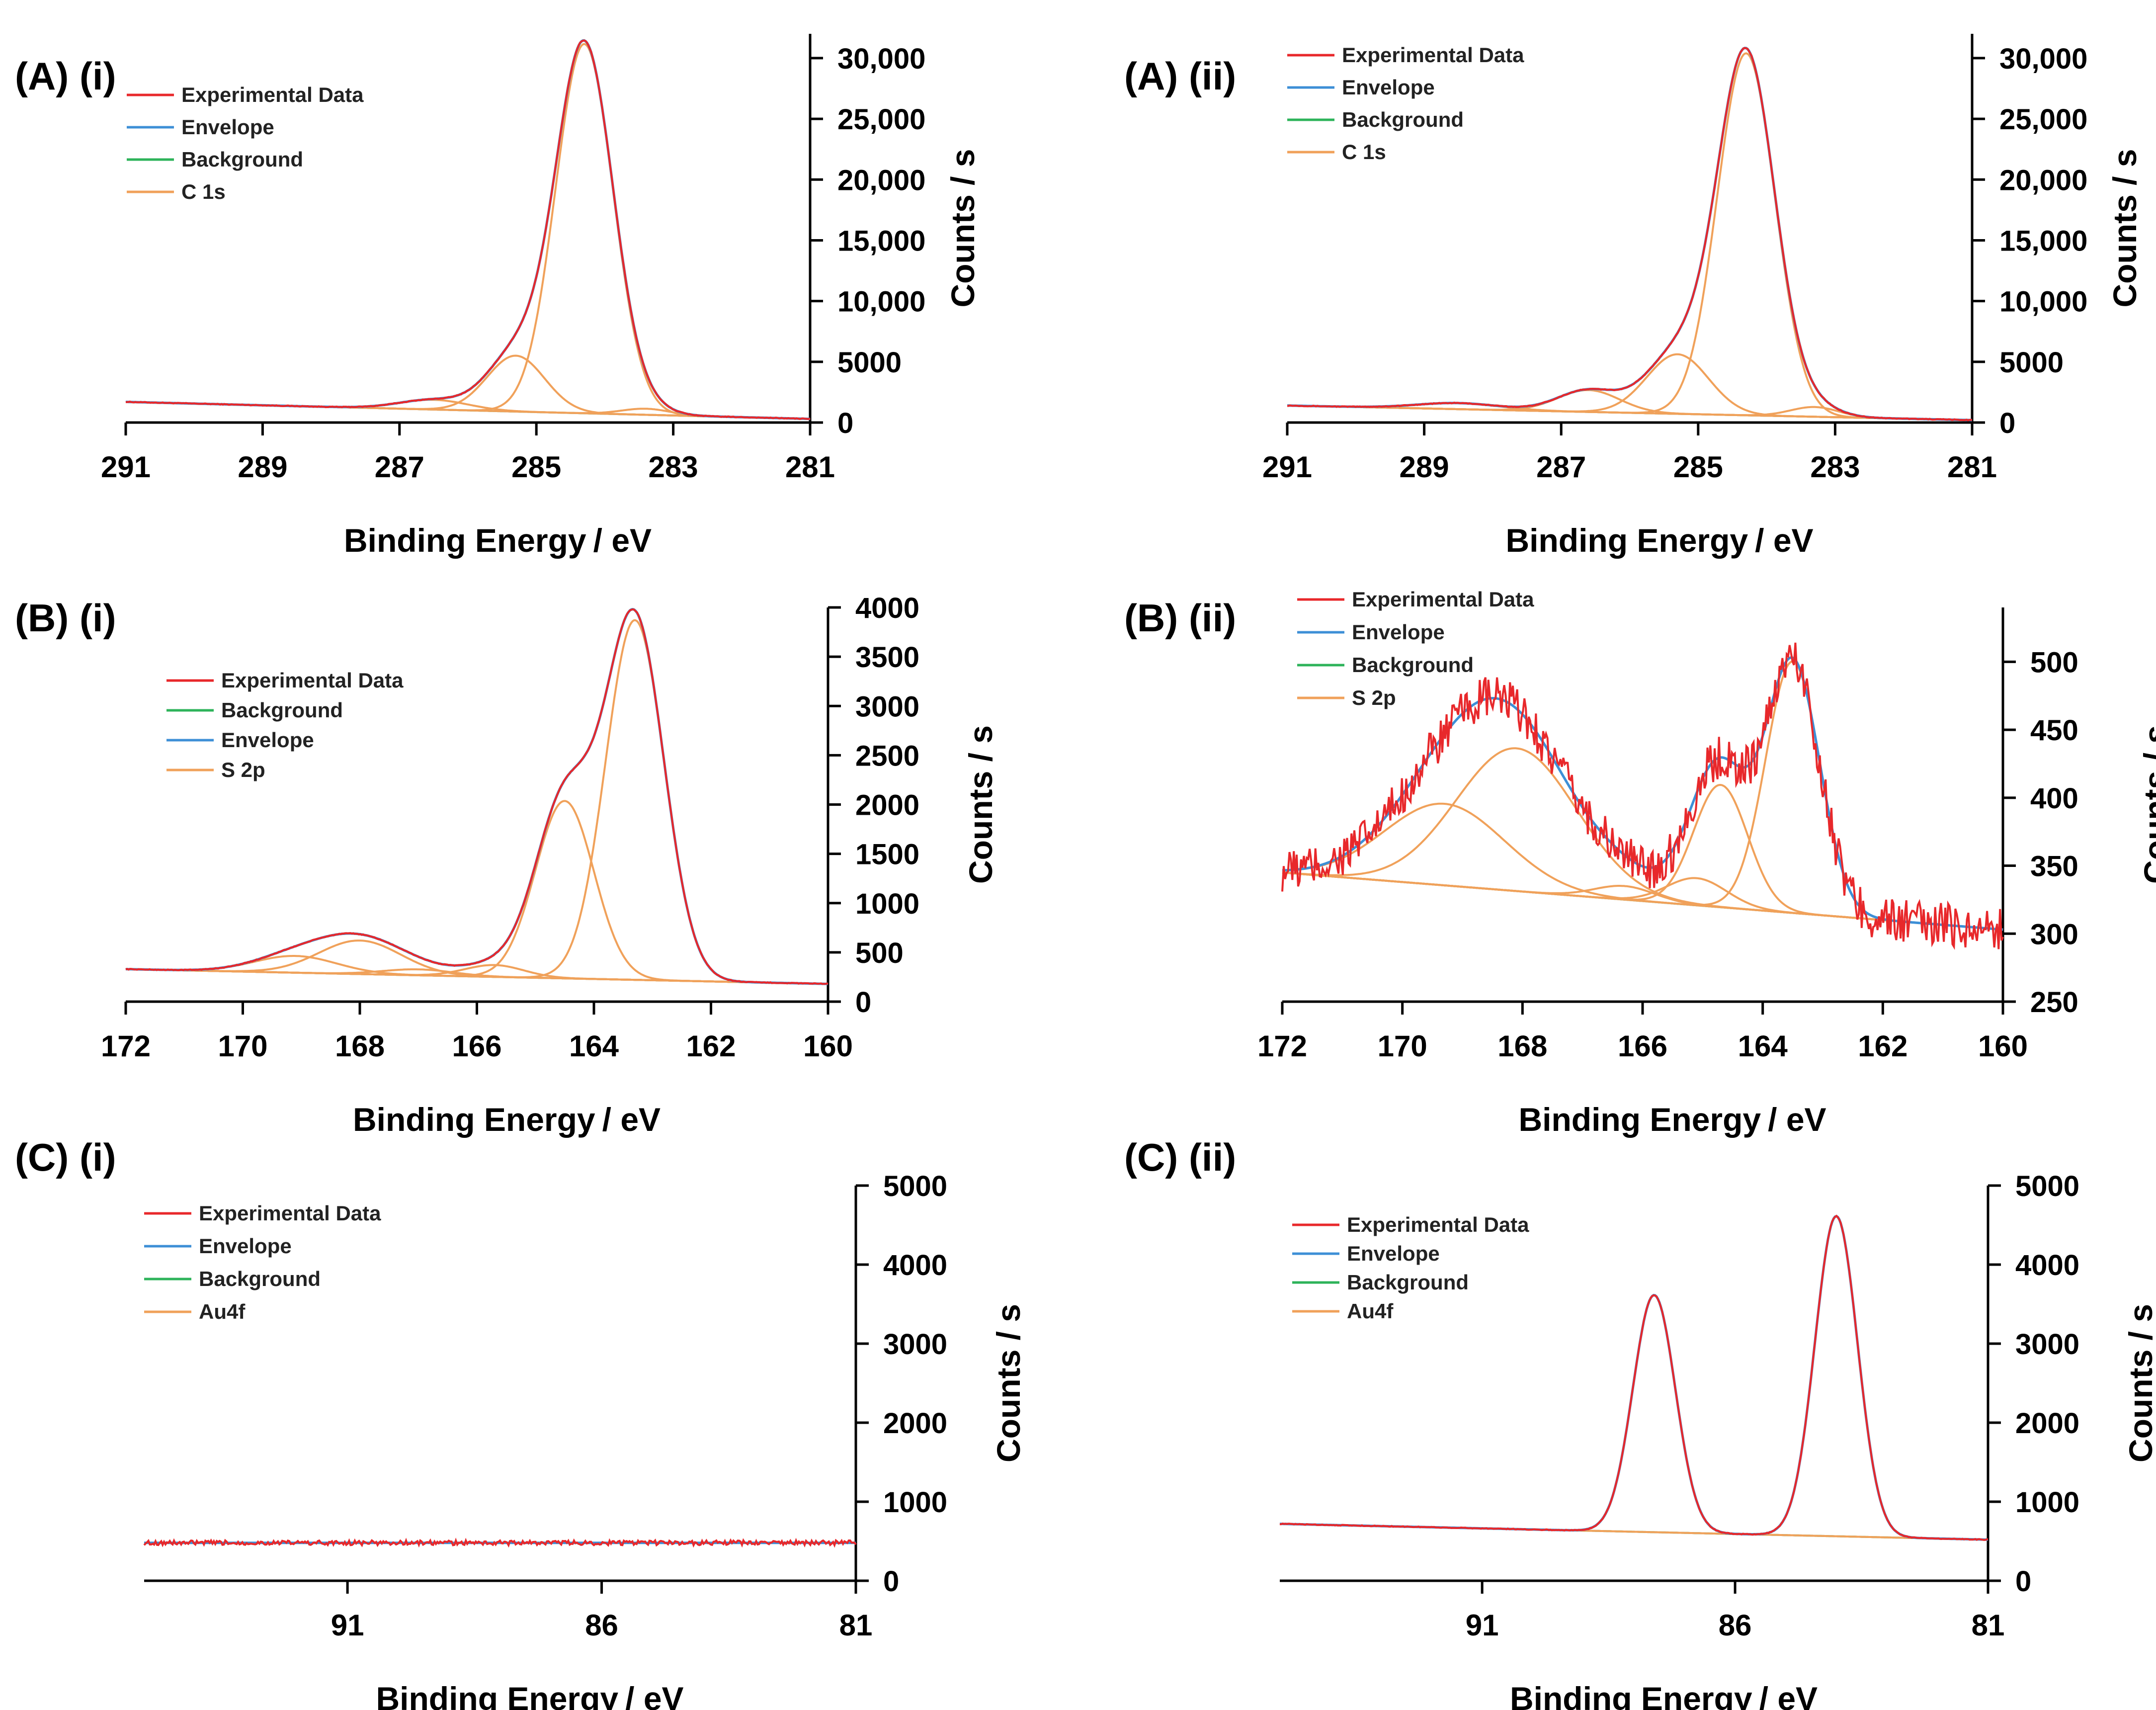 The height and width of the screenshot is (1710, 2156). Describe the element at coordinates (1364, 152) in the screenshot. I see `legend-label: C 1s` at that location.